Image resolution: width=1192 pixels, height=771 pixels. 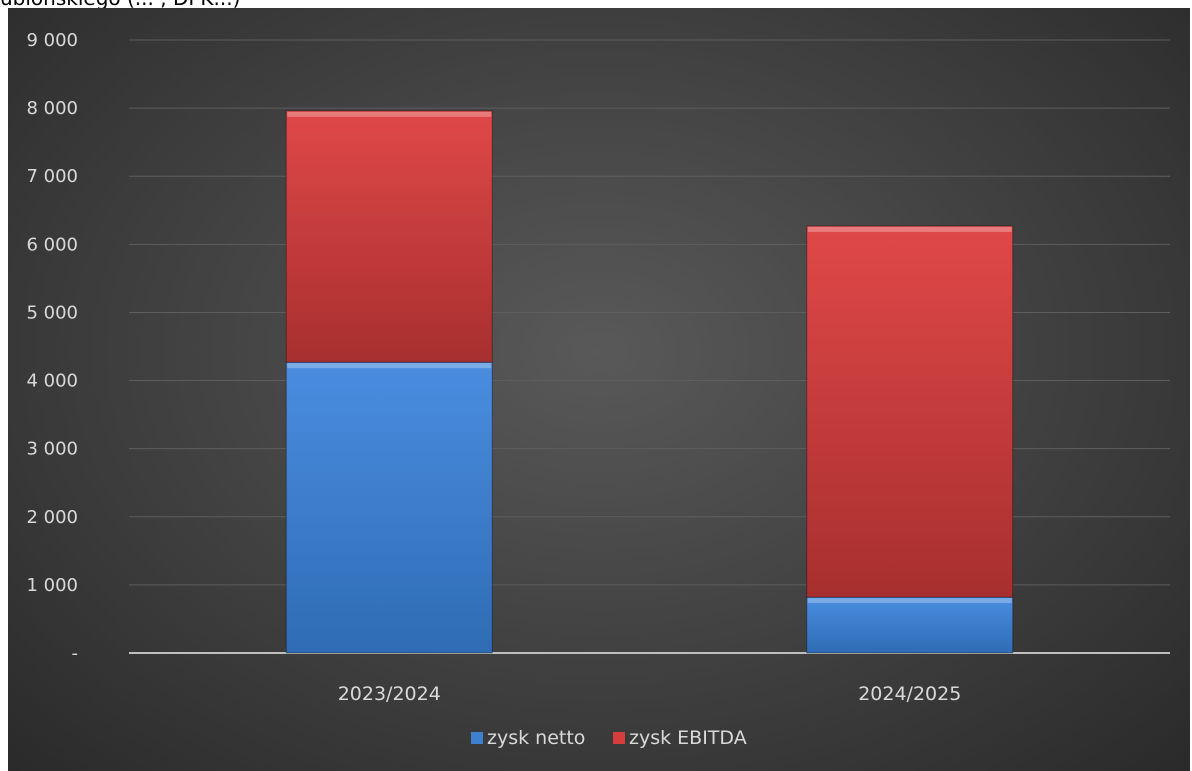 I want to click on legend-item-zysk-netto: zysk netto, so click(x=528, y=738).